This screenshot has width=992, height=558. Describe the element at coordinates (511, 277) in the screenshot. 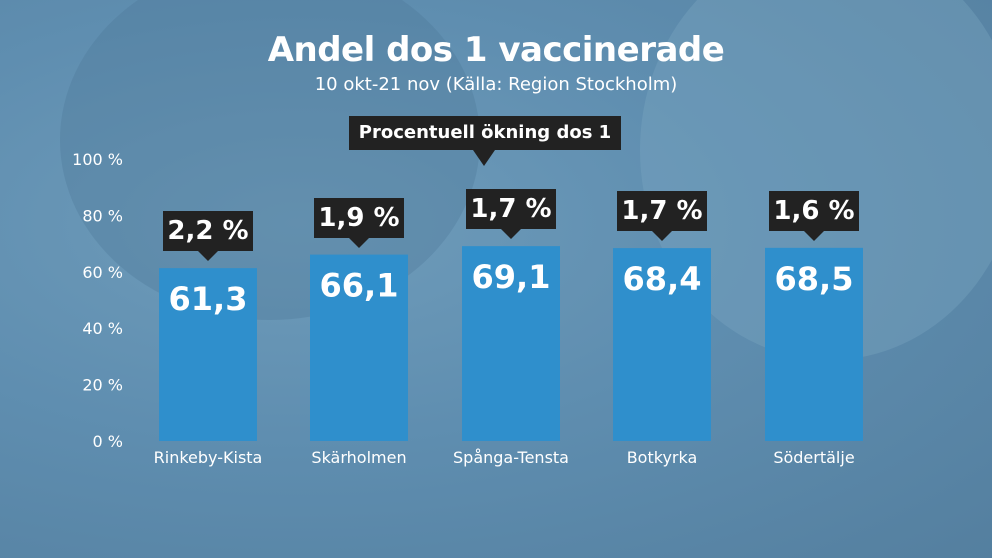

I see `bar-value-label: 69,1` at that location.